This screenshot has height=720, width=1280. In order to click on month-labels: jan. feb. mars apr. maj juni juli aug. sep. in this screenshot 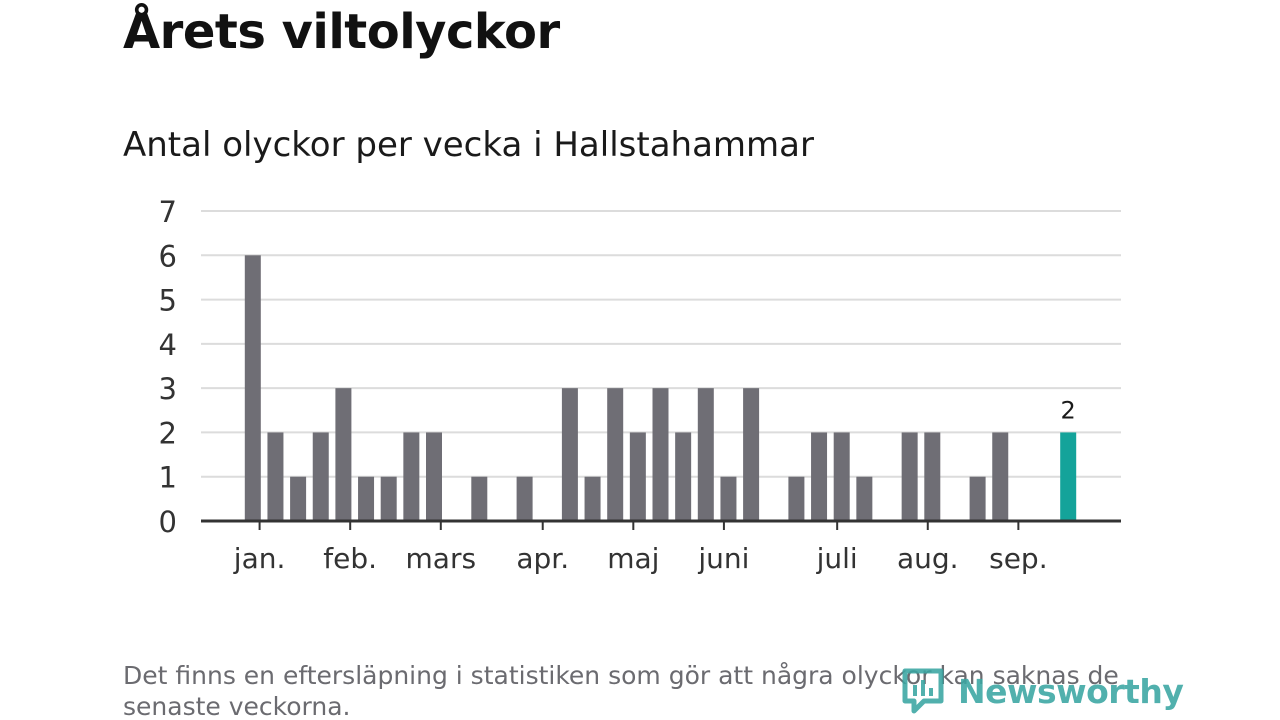, I will do `click(640, 558)`.